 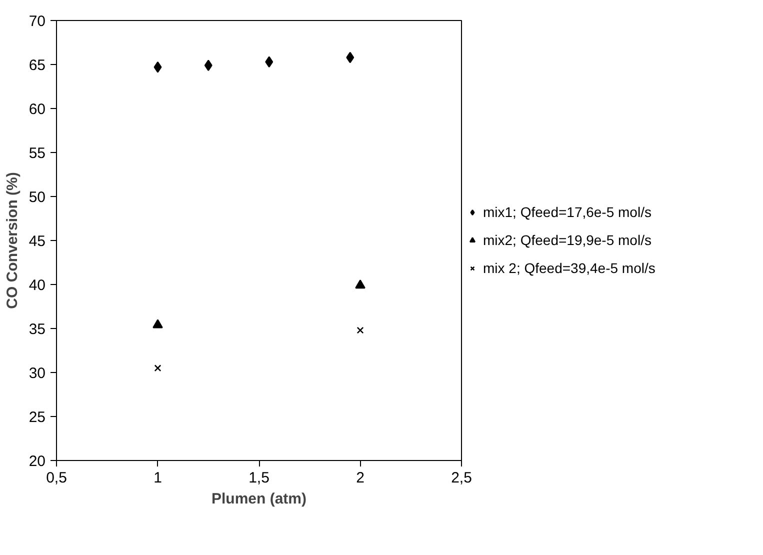 I want to click on y-tick-label: 50, so click(x=37, y=197).